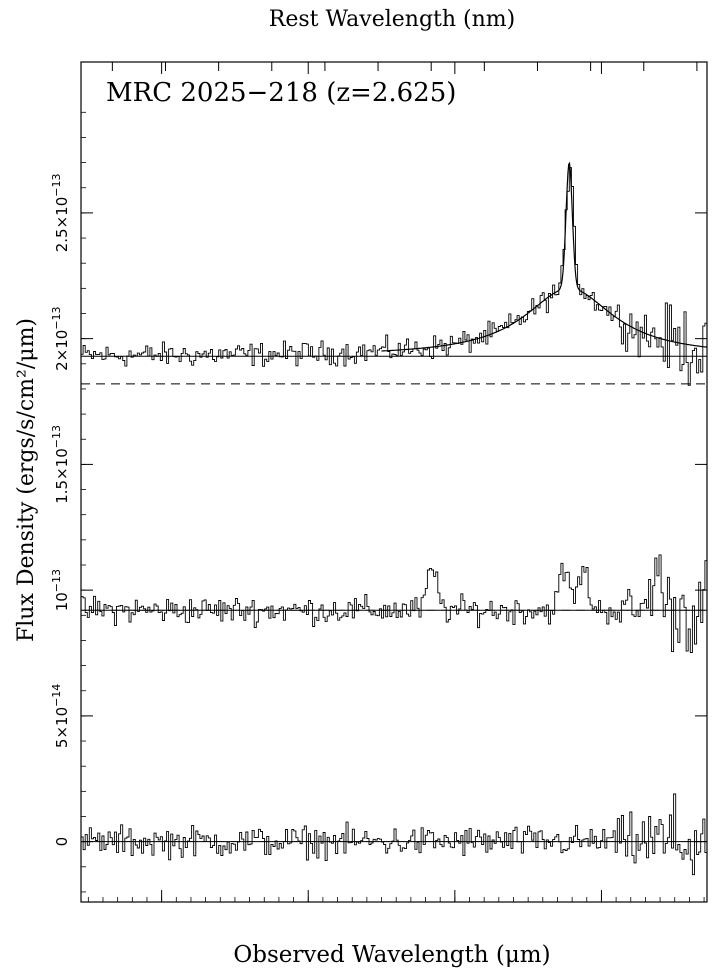 This screenshot has height=976, width=717. I want to click on y-tick-label: 1.5×10−13, so click(60, 464).